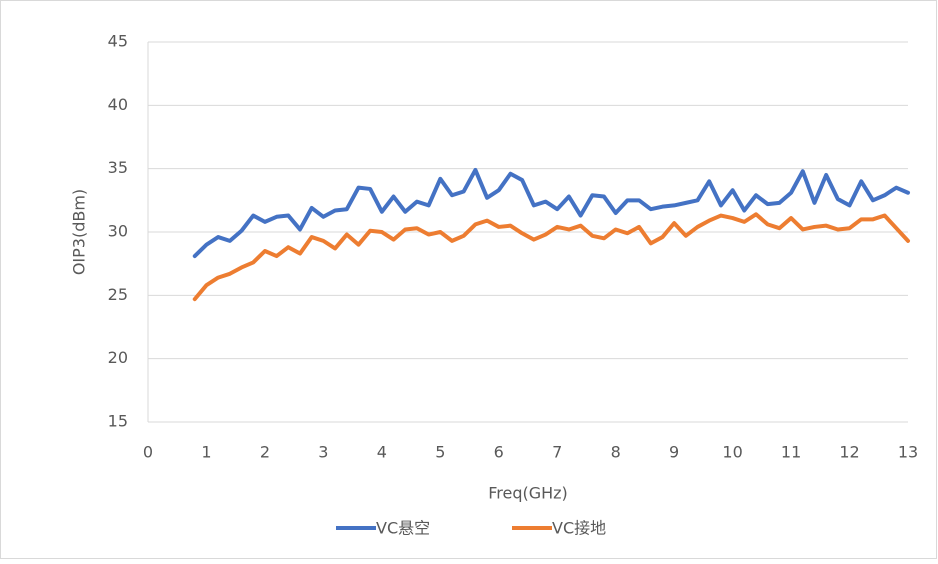 Image resolution: width=938 pixels, height=564 pixels. What do you see at coordinates (557, 452) in the screenshot?
I see `x-tick-label: 7` at bounding box center [557, 452].